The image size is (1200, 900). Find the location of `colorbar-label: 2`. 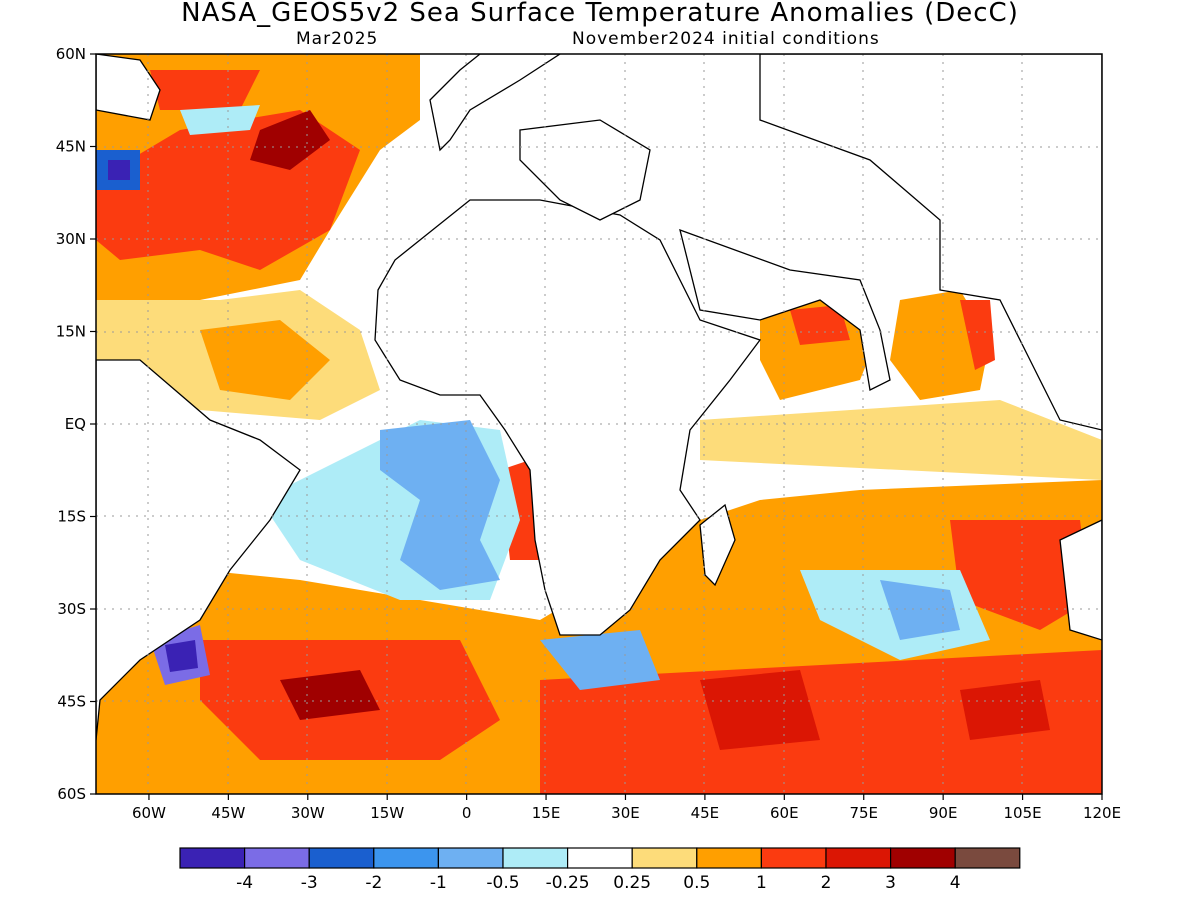

colorbar-label: 2 is located at coordinates (826, 883).